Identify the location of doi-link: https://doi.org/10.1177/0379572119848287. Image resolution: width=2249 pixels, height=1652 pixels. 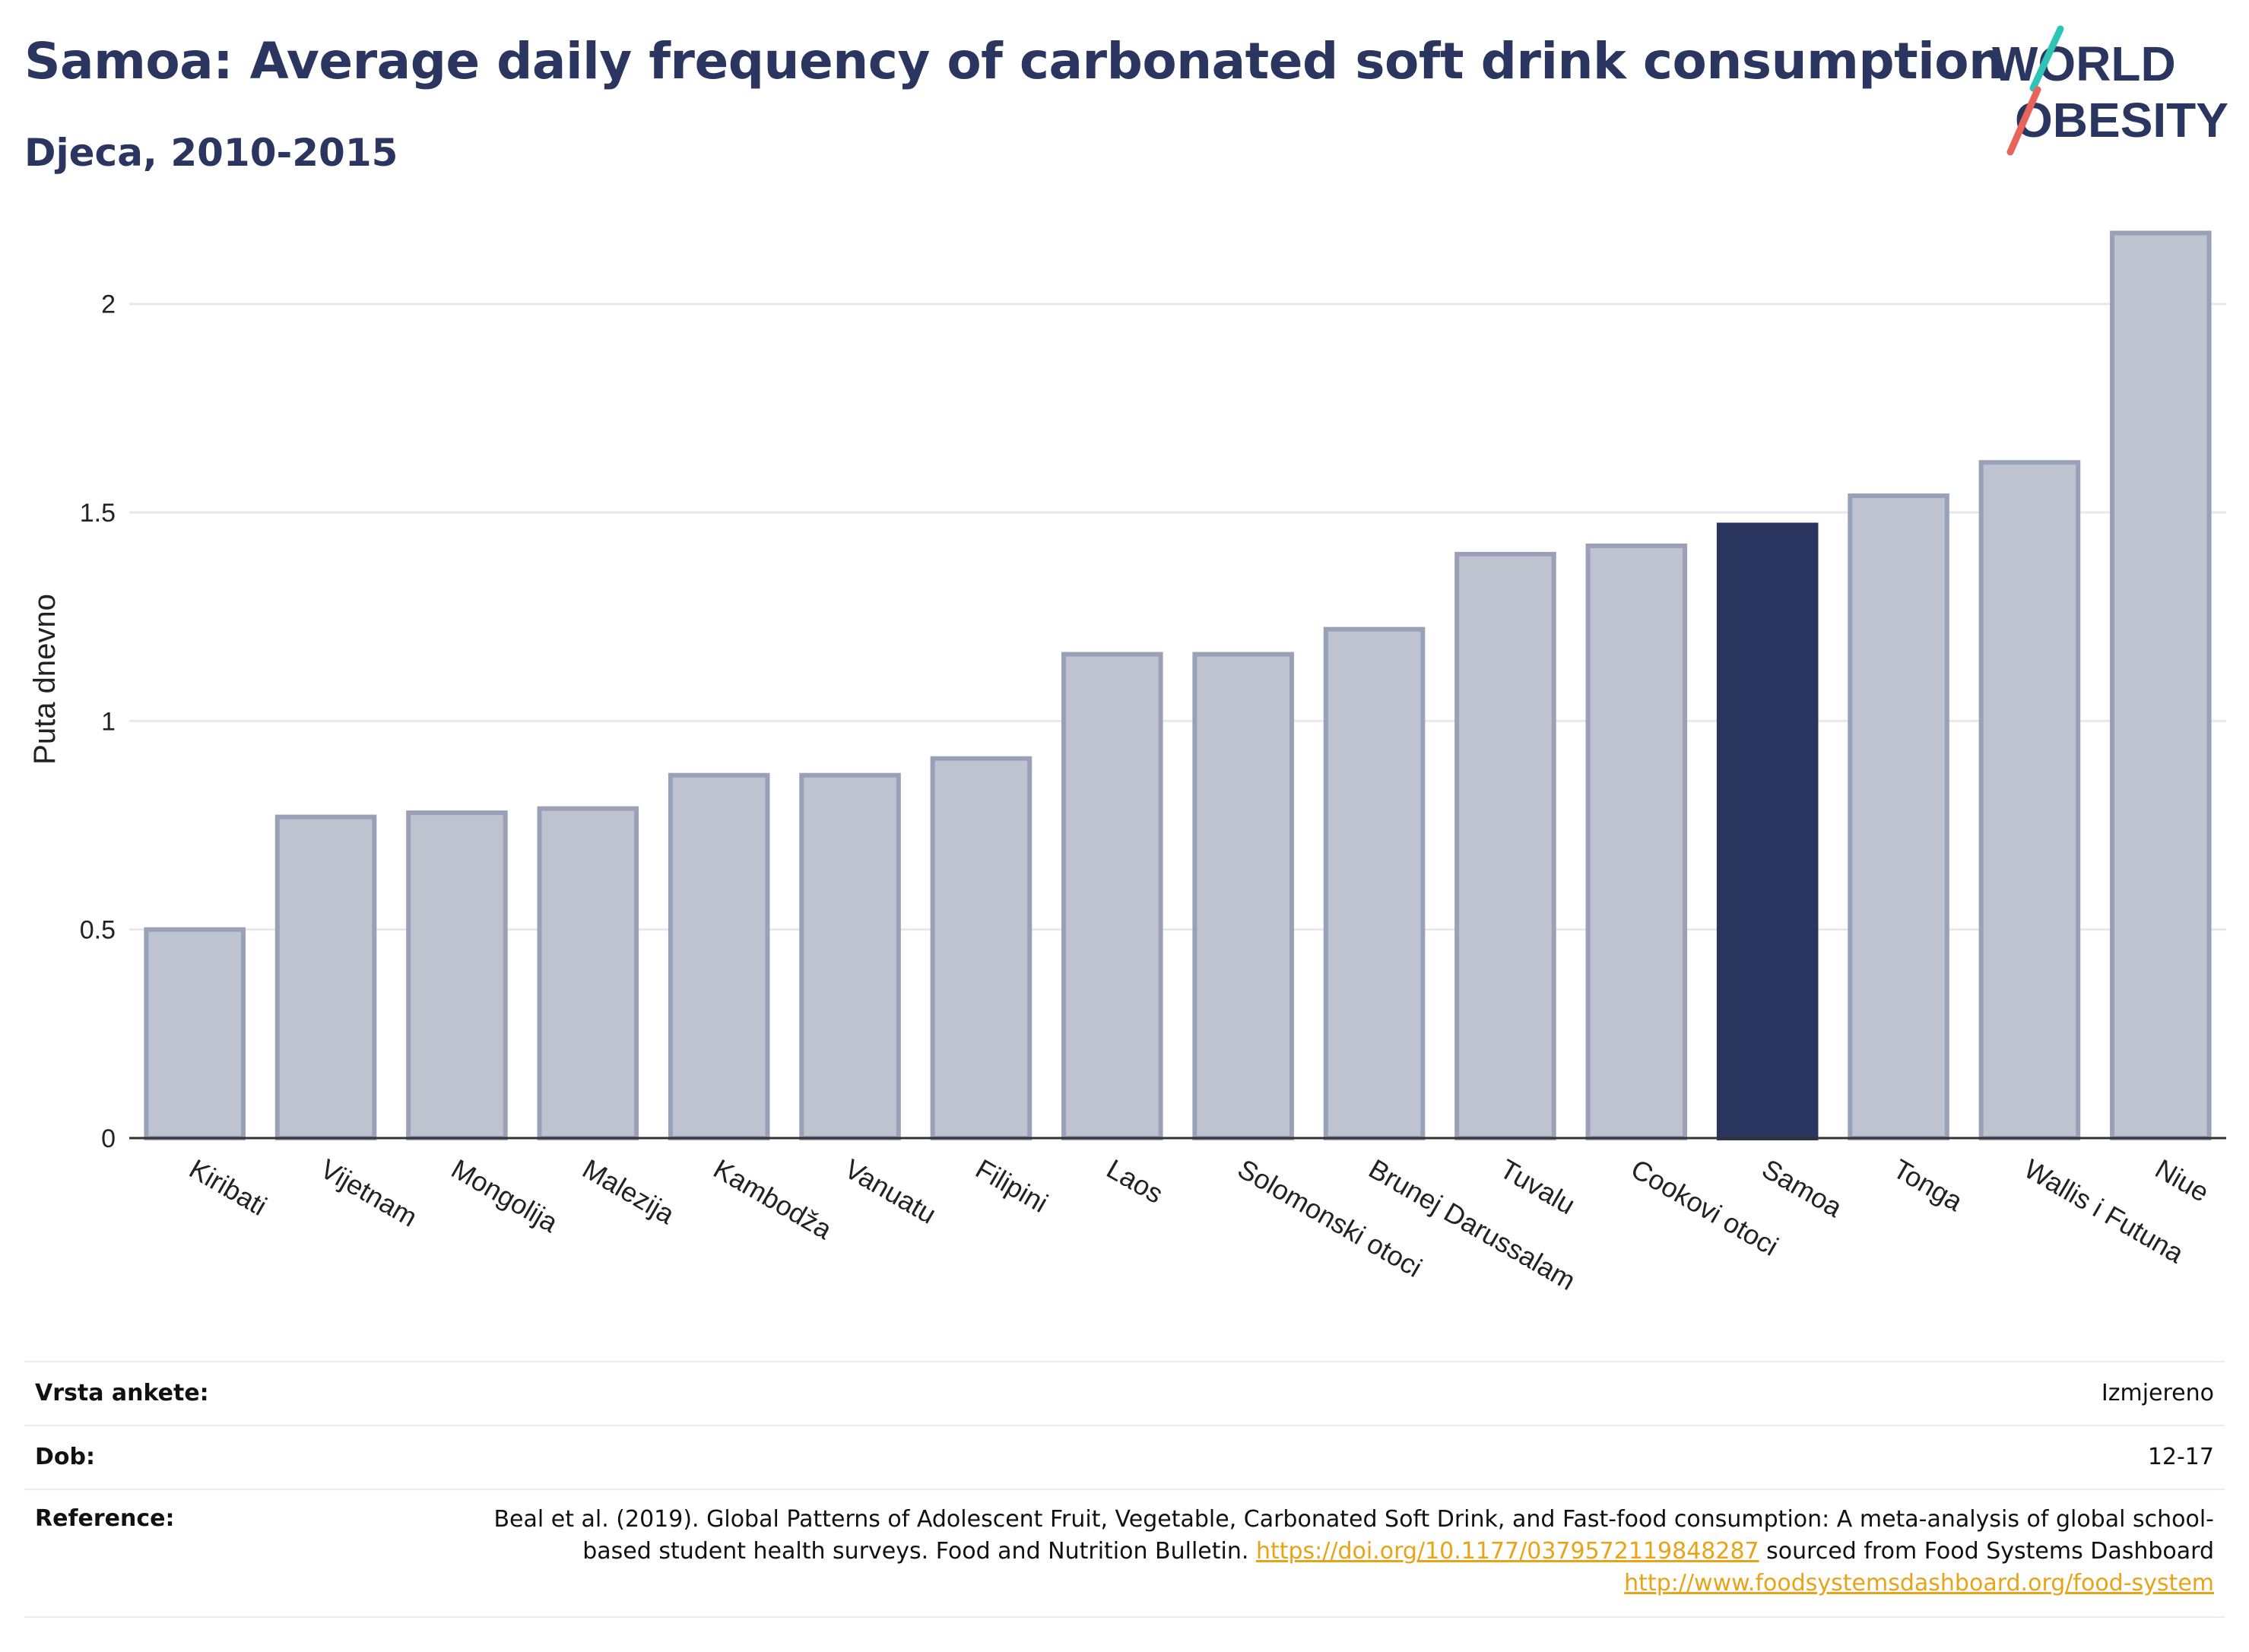
(1507, 1551).